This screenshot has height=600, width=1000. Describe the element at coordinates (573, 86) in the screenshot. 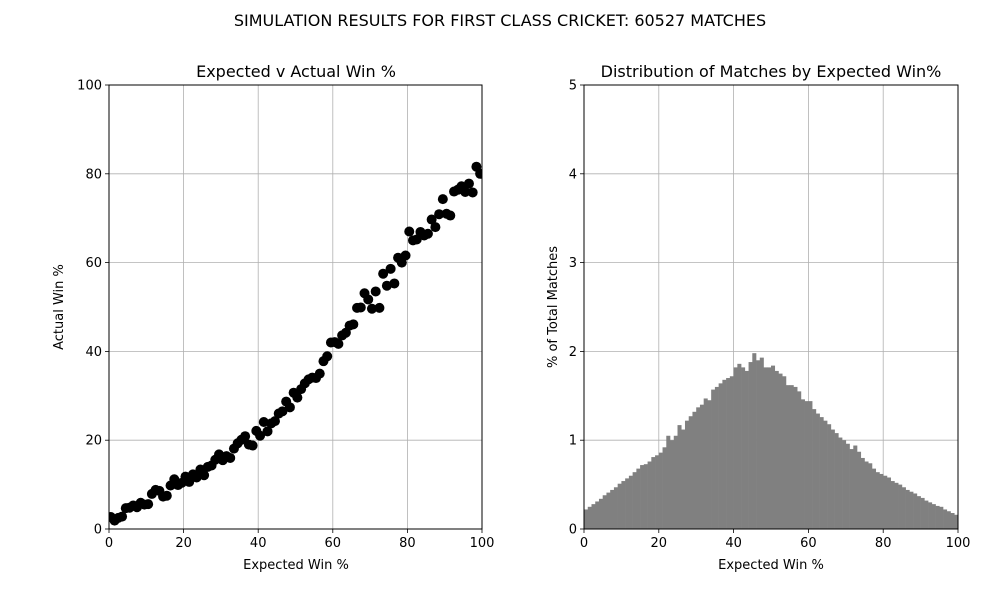

I see `histogram-y-tick-label: 5` at that location.